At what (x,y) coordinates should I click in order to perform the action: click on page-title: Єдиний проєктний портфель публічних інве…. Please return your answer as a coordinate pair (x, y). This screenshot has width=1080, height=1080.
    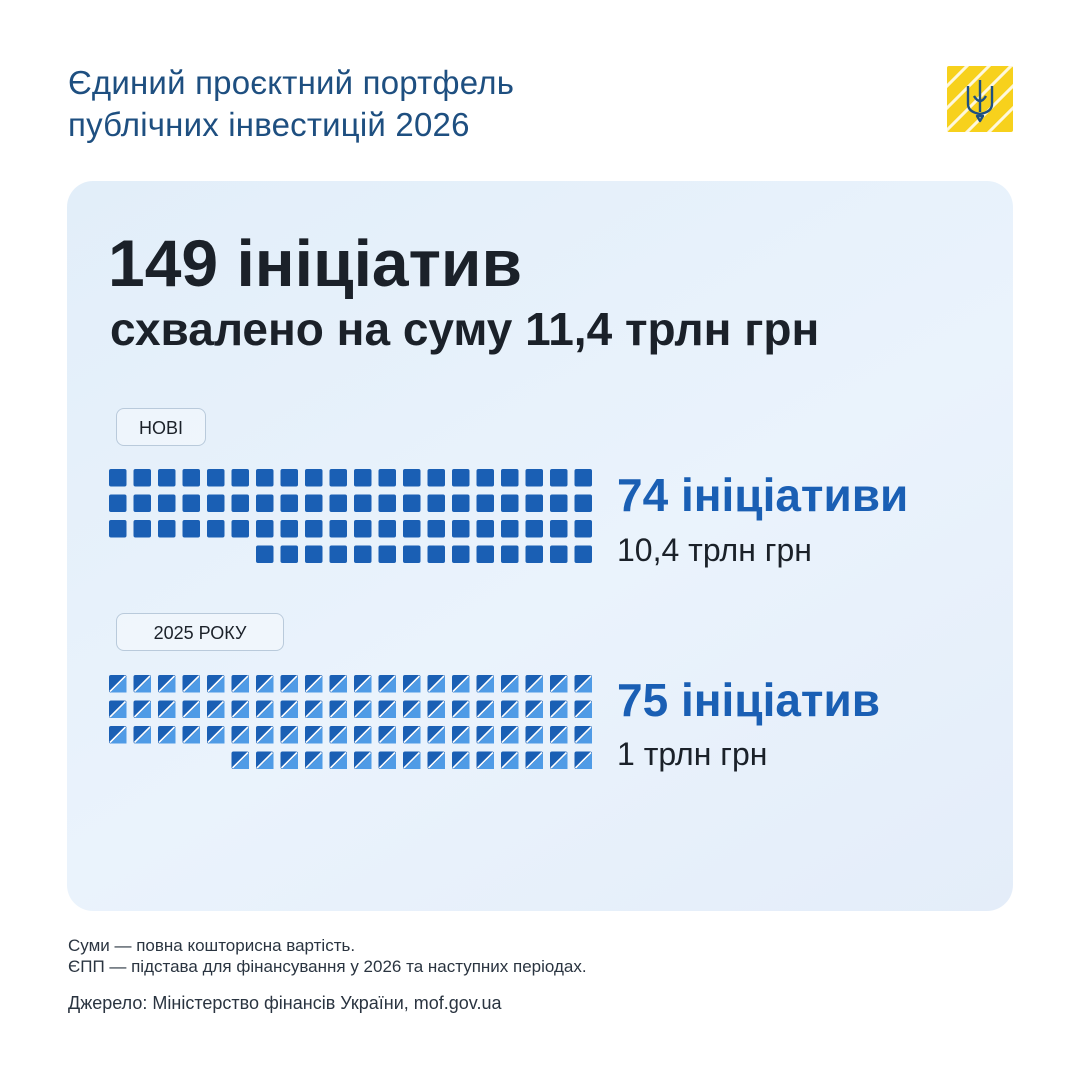
    Looking at the image, I should click on (291, 104).